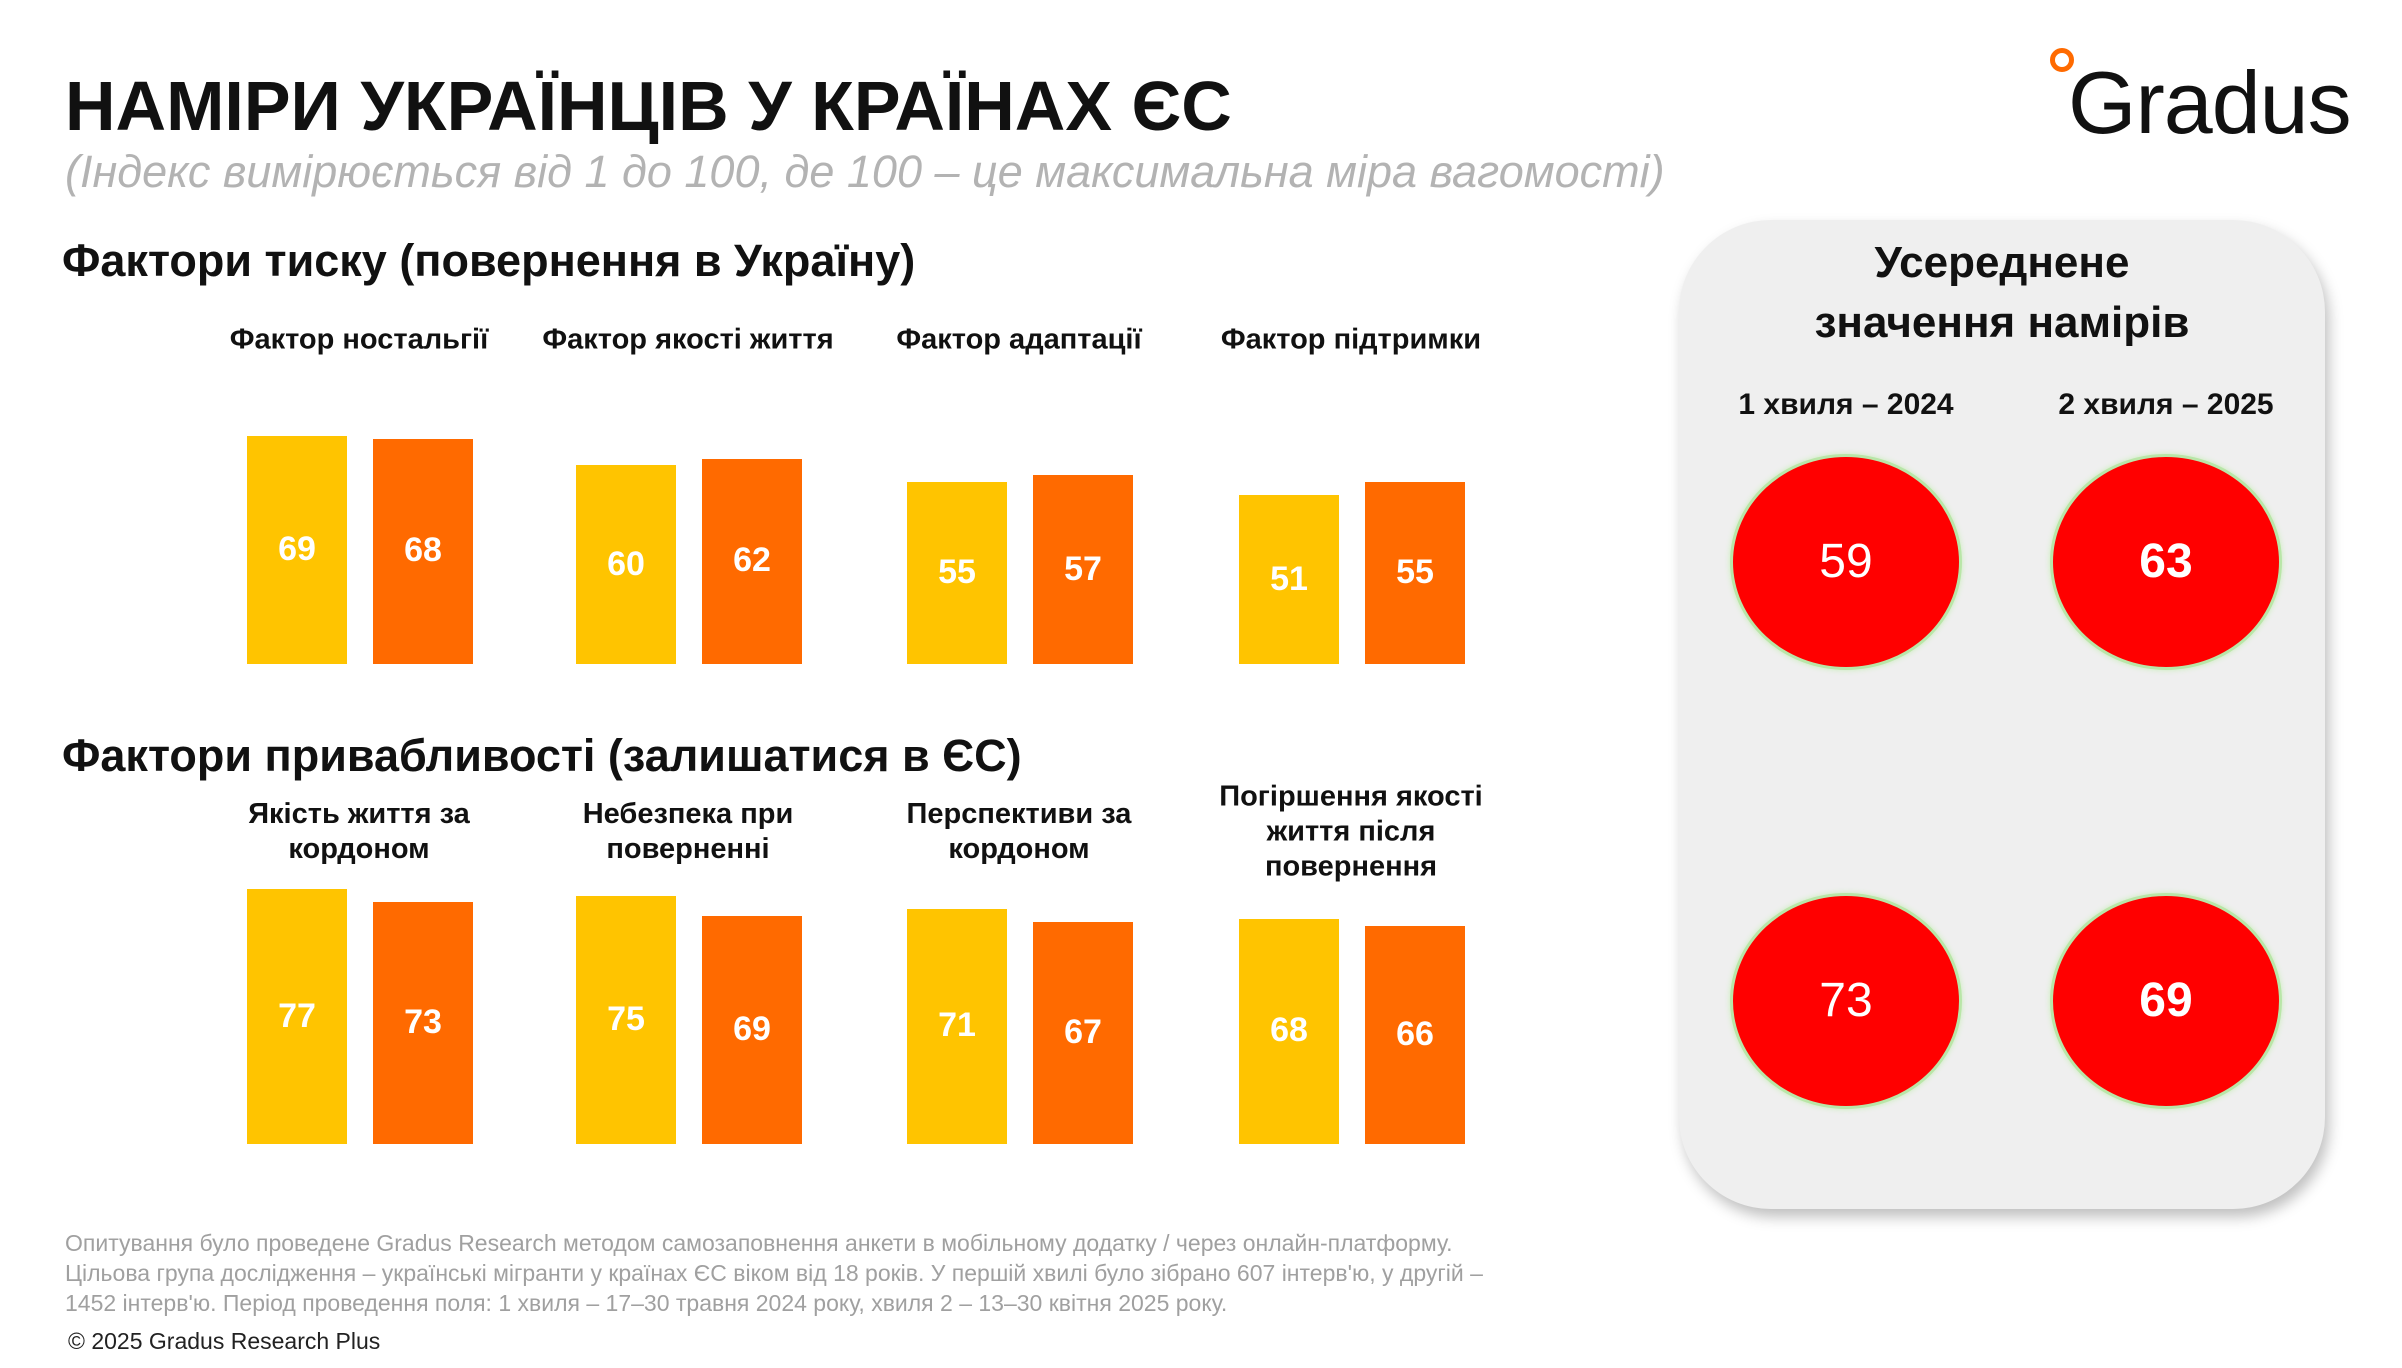 This screenshot has height=1368, width=2402. I want to click on summary-value: 69, so click(2166, 1000).